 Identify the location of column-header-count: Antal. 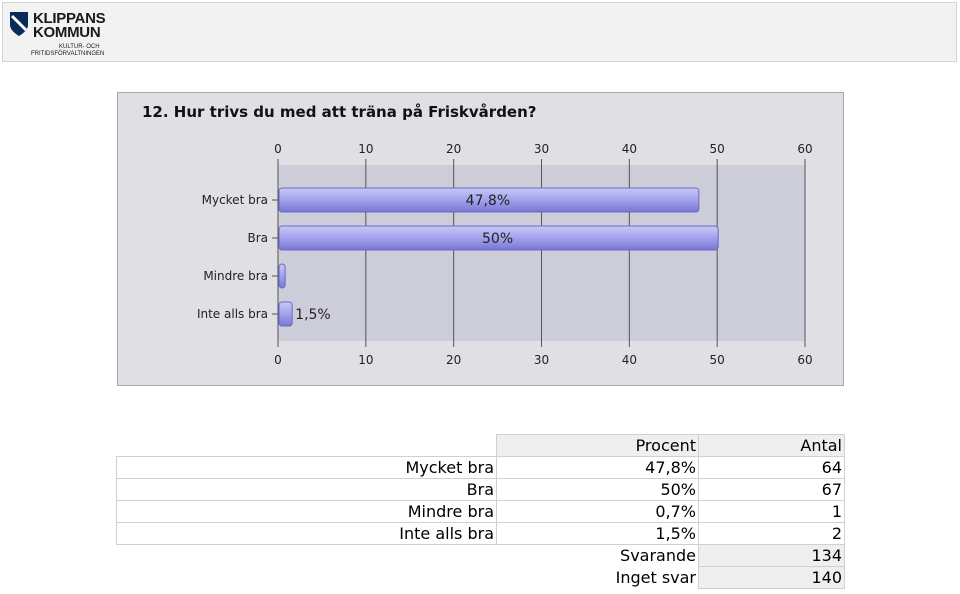
(771, 445).